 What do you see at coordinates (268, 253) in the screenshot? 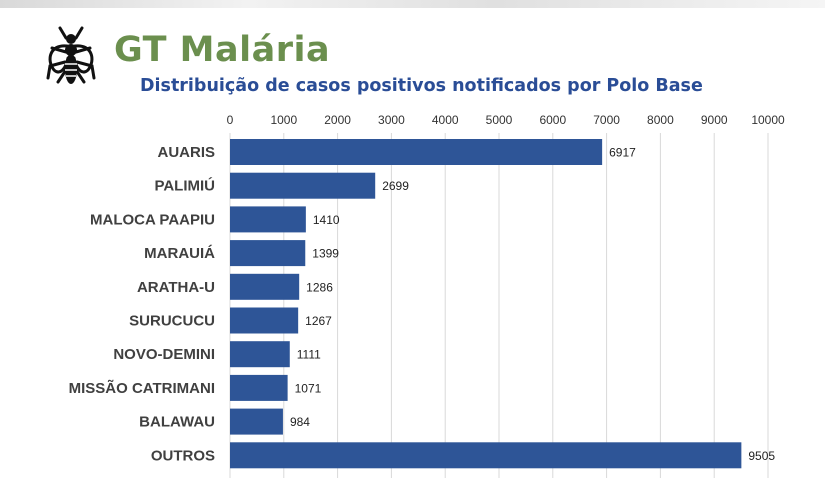
I see `bar-maraui-` at bounding box center [268, 253].